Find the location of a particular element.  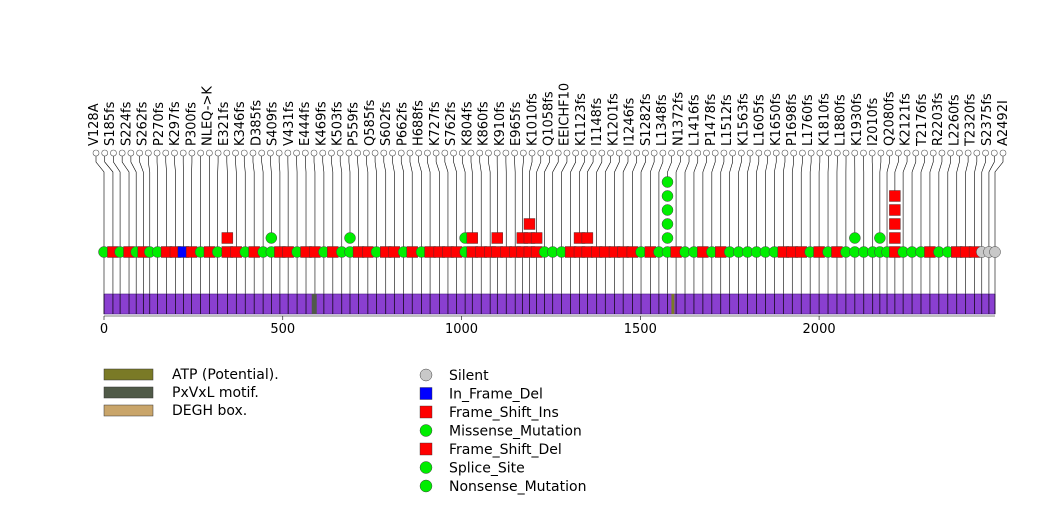

mutation-label: L2260fs is located at coordinates (954, 120).